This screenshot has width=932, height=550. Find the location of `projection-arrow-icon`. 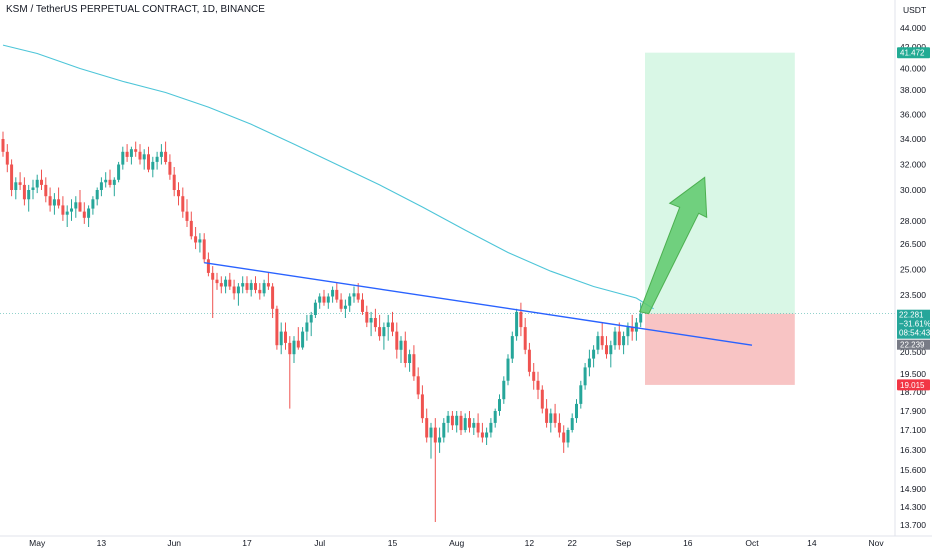

projection-arrow-icon is located at coordinates (673, 245).